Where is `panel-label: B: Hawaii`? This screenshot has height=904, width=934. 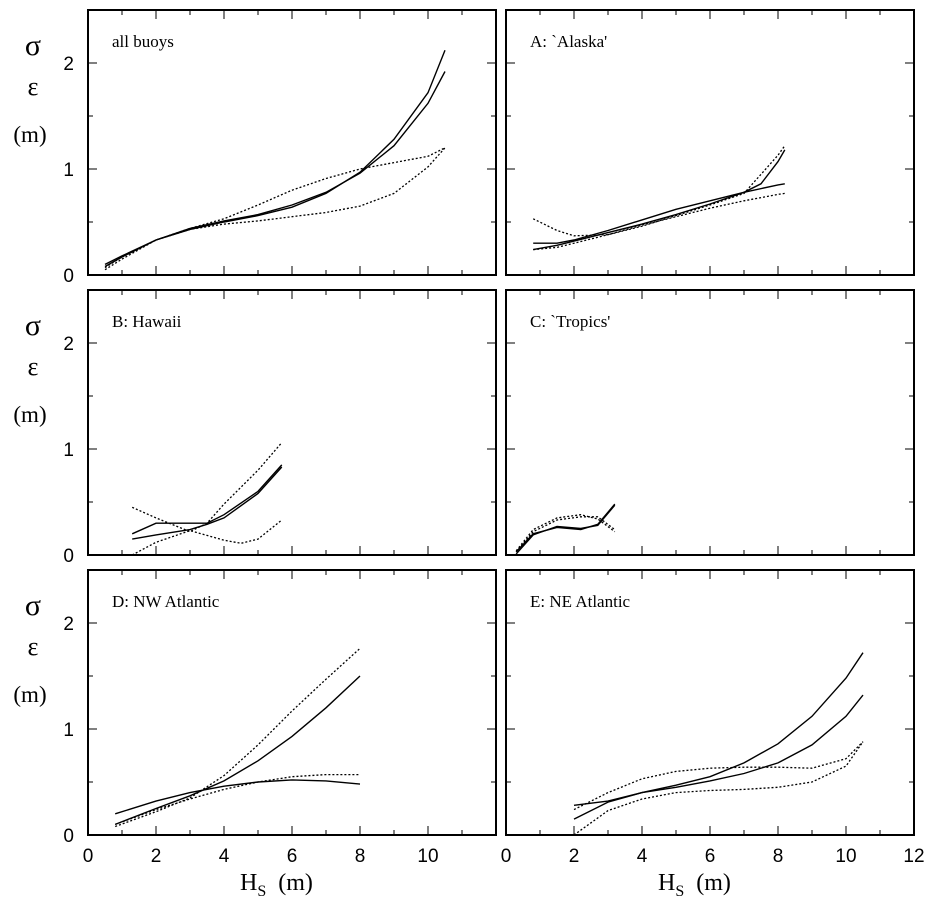 panel-label: B: Hawaii is located at coordinates (147, 321).